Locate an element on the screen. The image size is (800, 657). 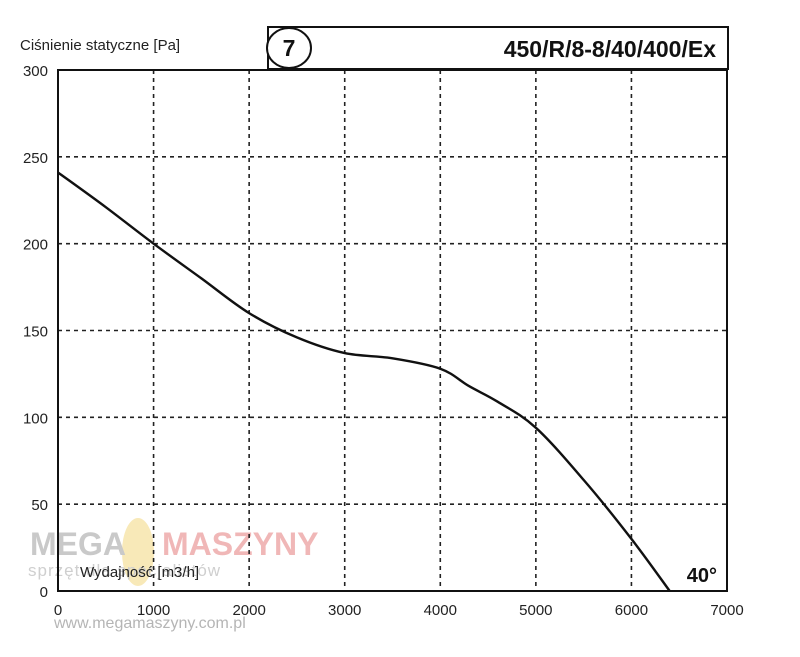
model-number: 7 is located at coordinates (289, 48).